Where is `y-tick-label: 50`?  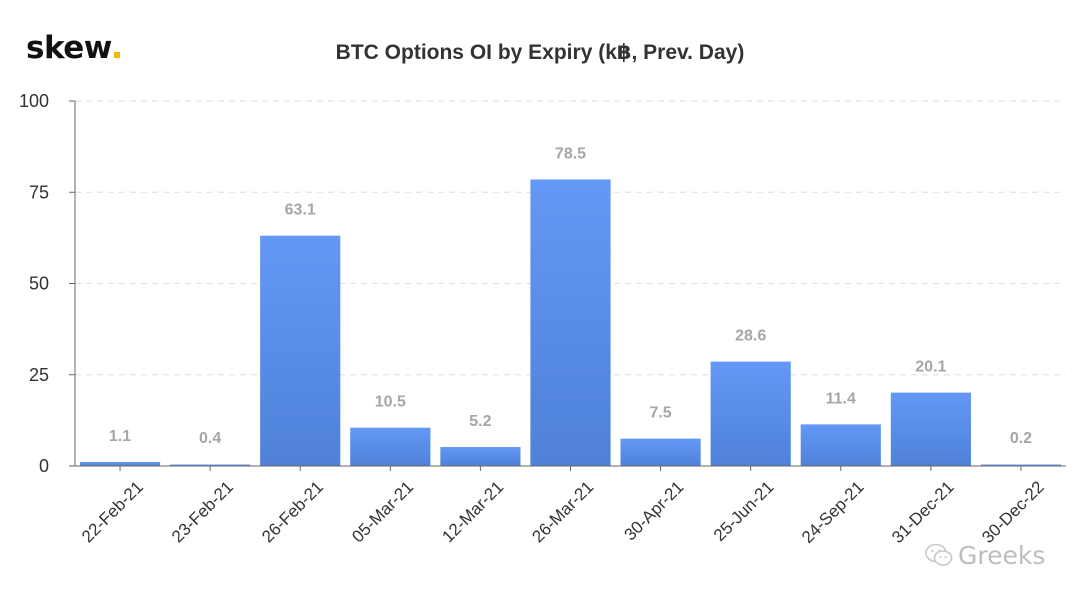 y-tick-label: 50 is located at coordinates (39, 284).